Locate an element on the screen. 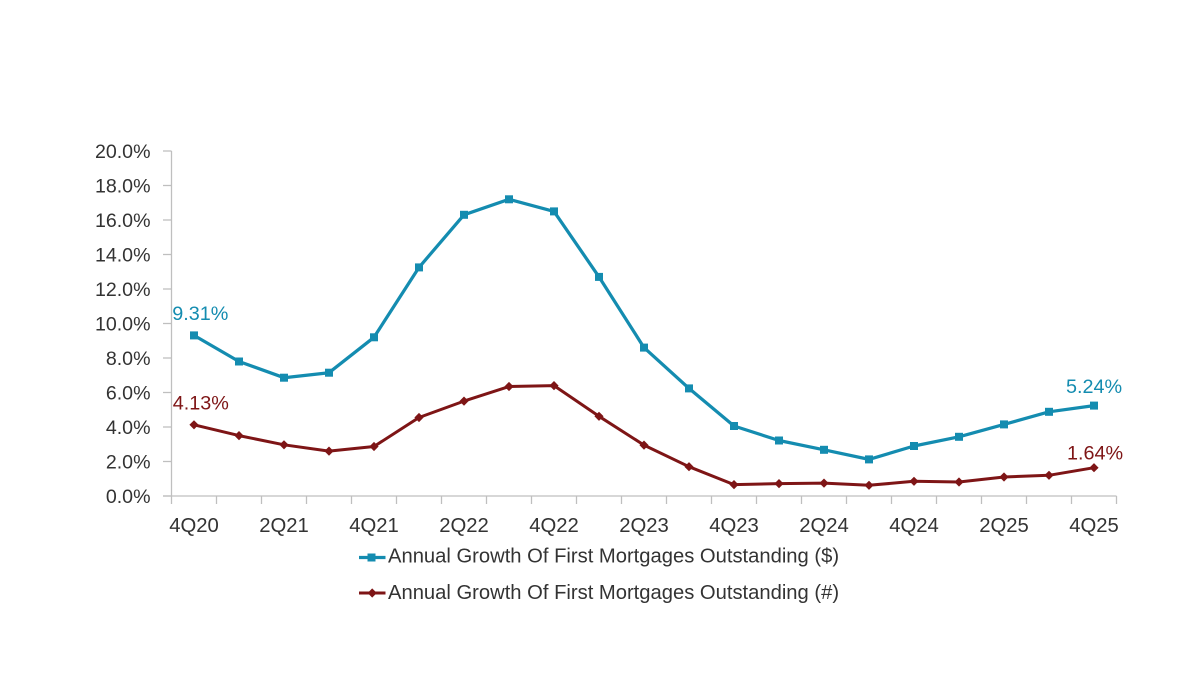  svg-text: 4Q22 is located at coordinates (554, 526).